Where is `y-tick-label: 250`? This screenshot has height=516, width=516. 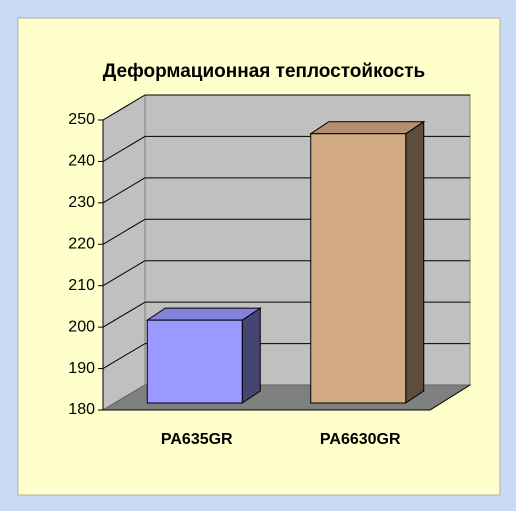 y-tick-label: 250 is located at coordinates (81, 119).